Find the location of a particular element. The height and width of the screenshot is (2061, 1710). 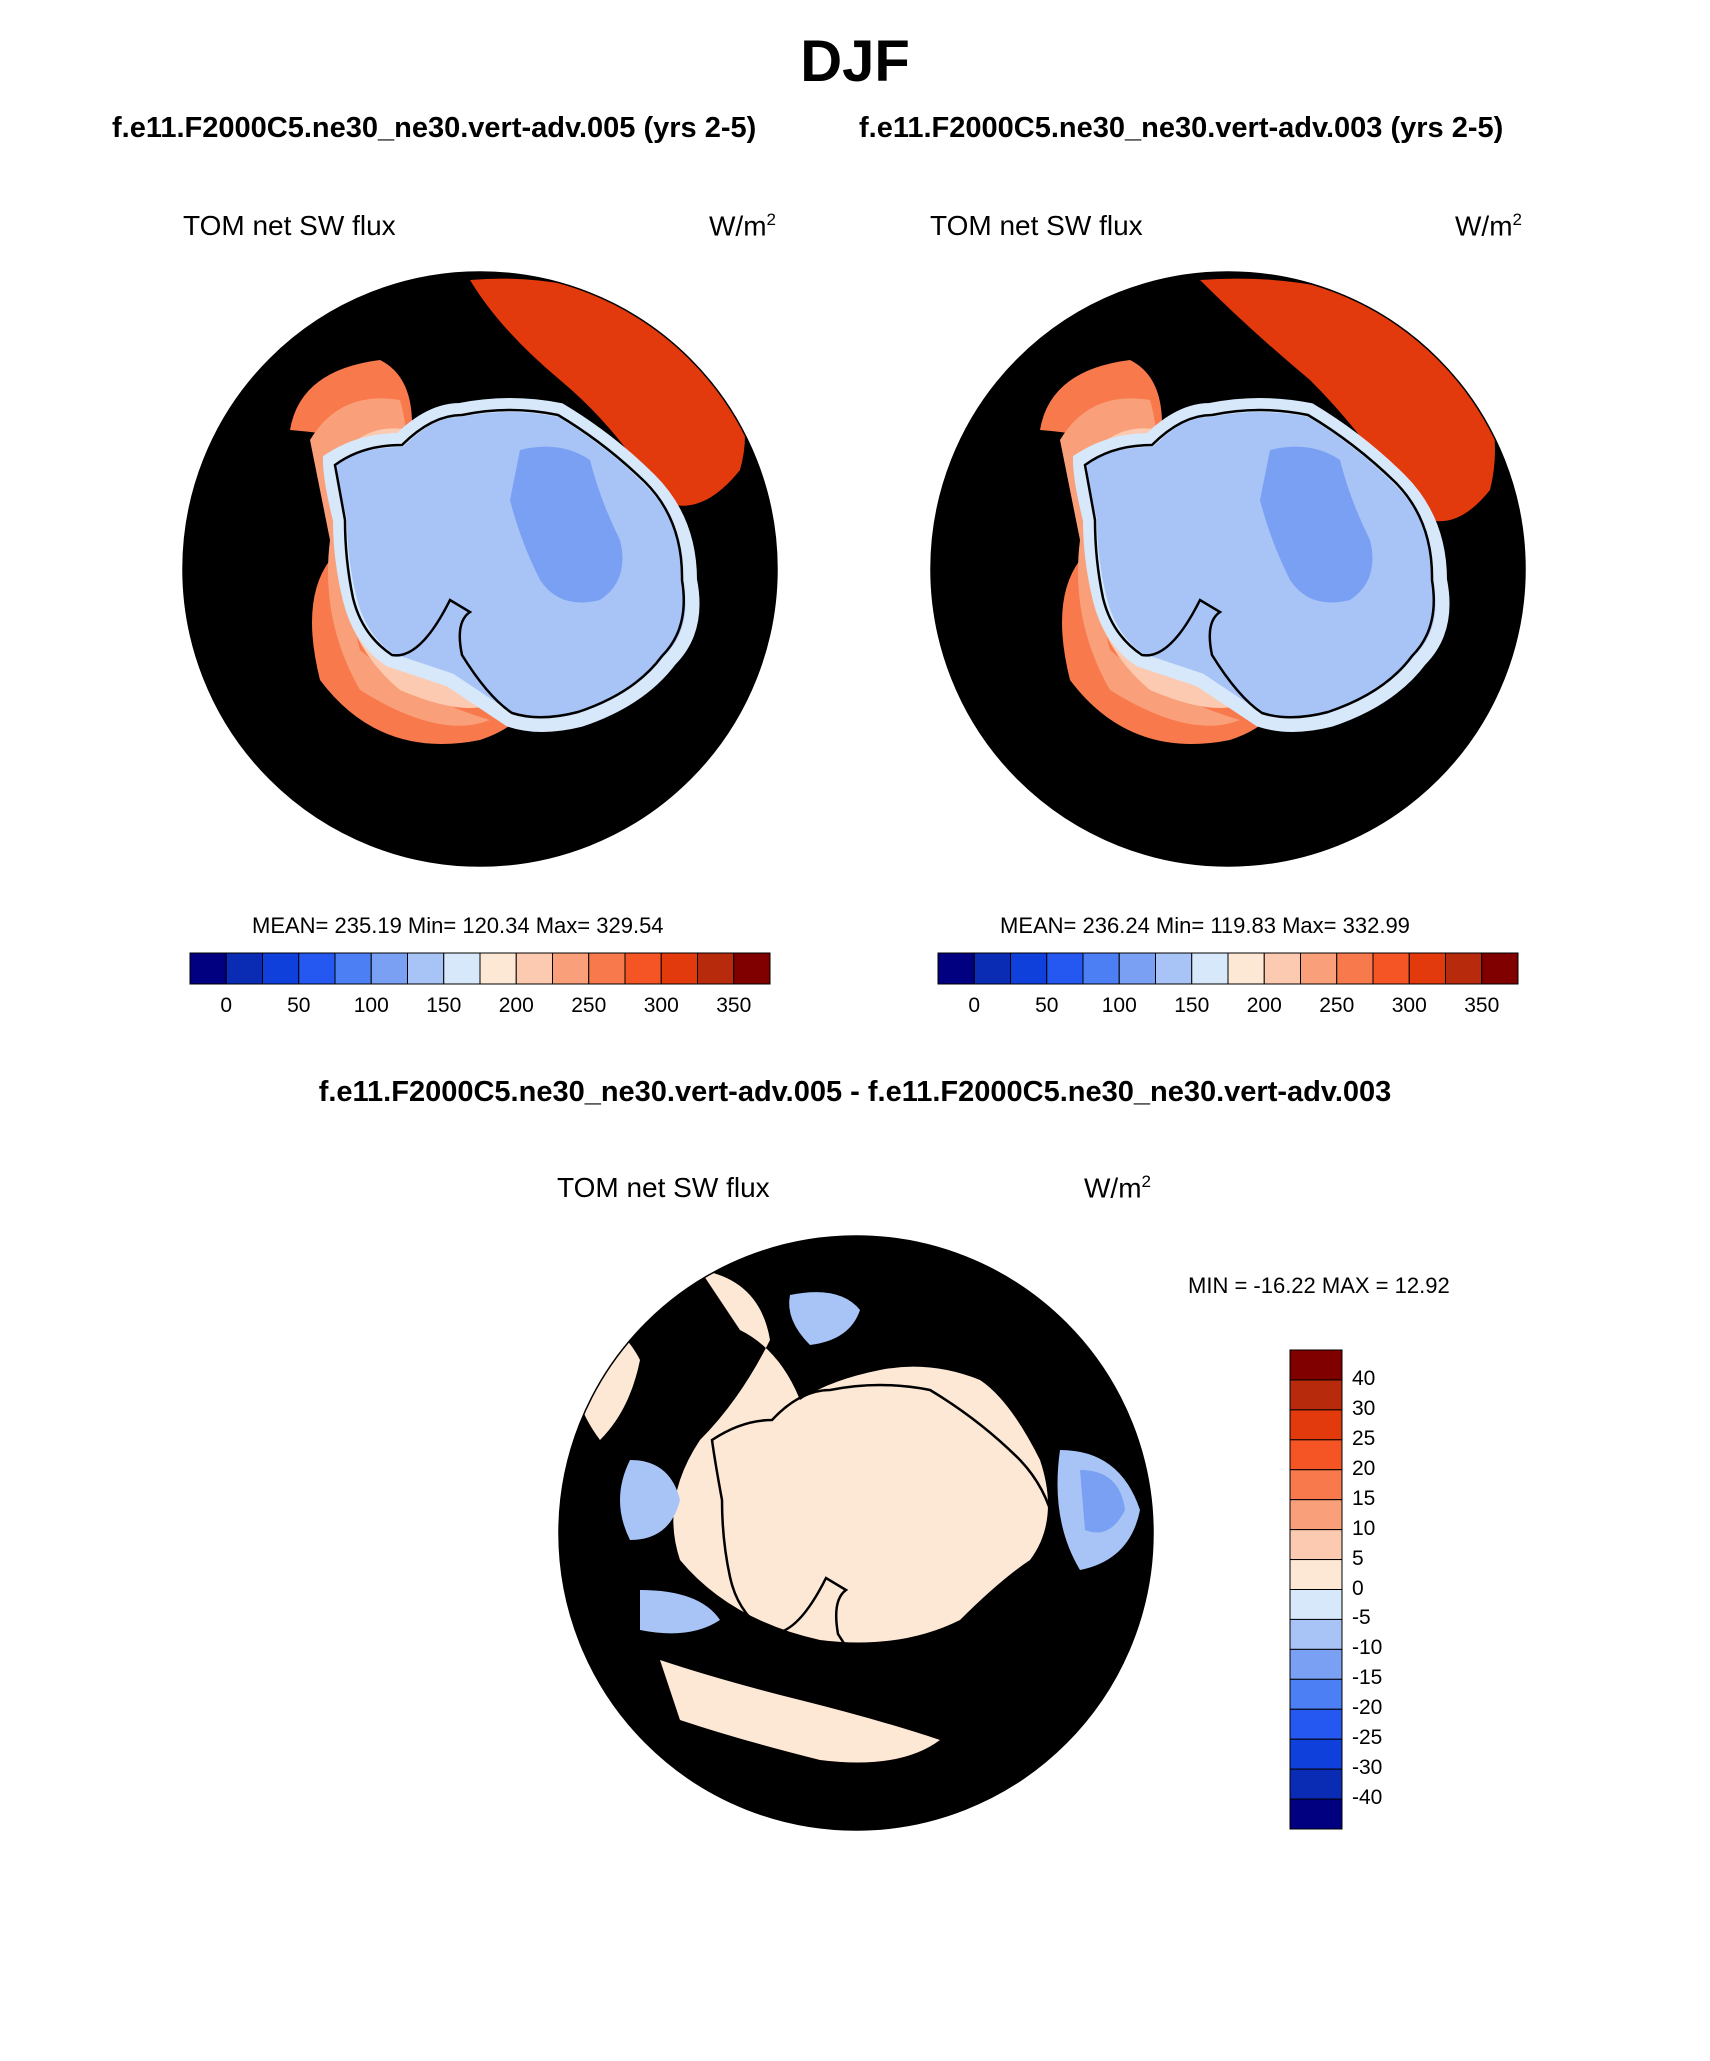

map3-negative-north is located at coordinates (824, 1318).